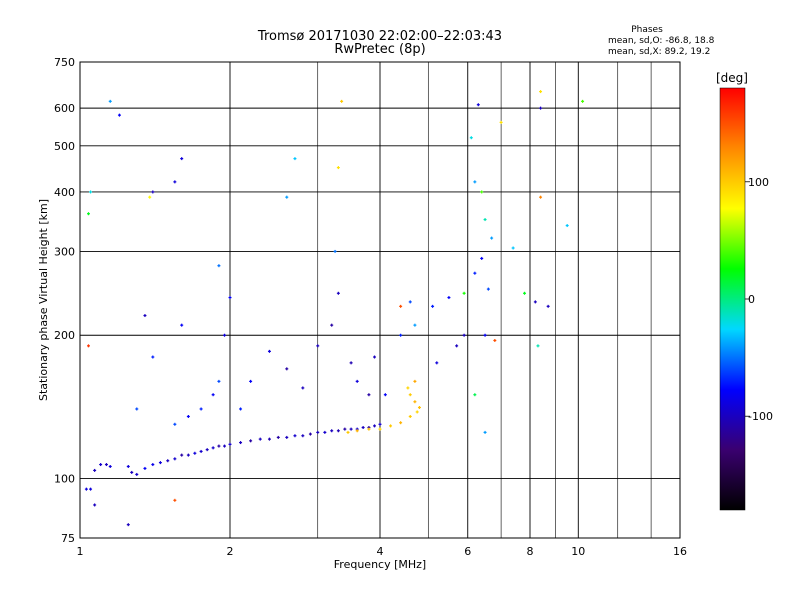 The width and height of the screenshot is (800, 600). Describe the element at coordinates (732, 78) in the screenshot. I see `colorbar-label: [deg]` at that location.